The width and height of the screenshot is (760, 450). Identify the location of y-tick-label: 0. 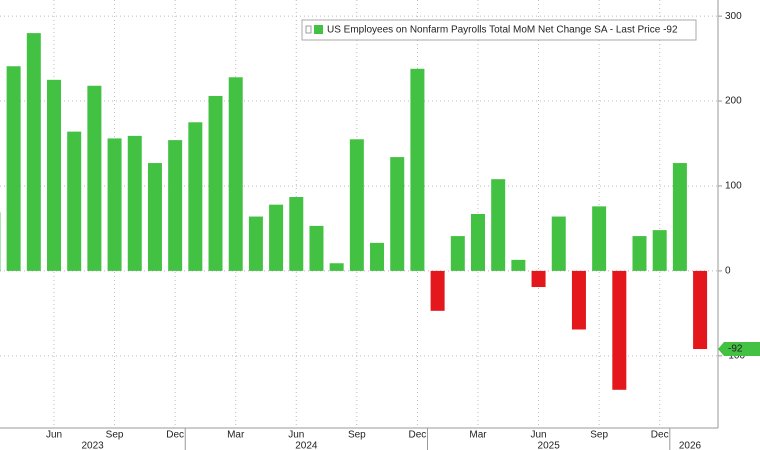
(728, 271).